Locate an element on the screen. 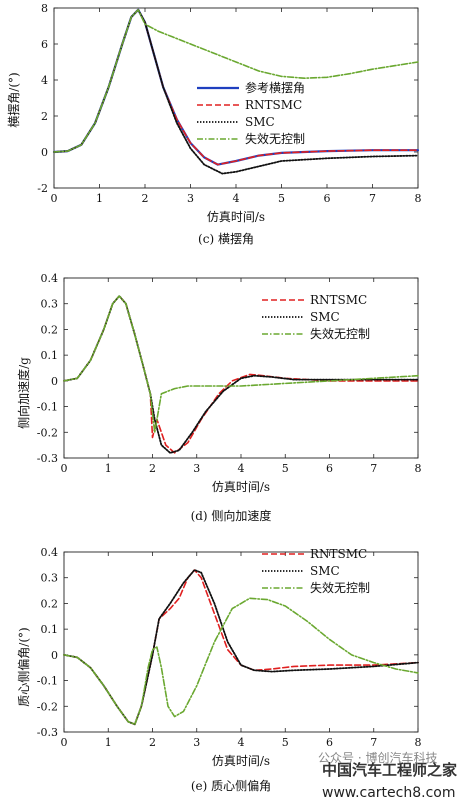 This screenshot has width=475, height=807. y-tick-label: 6 is located at coordinates (44, 44).